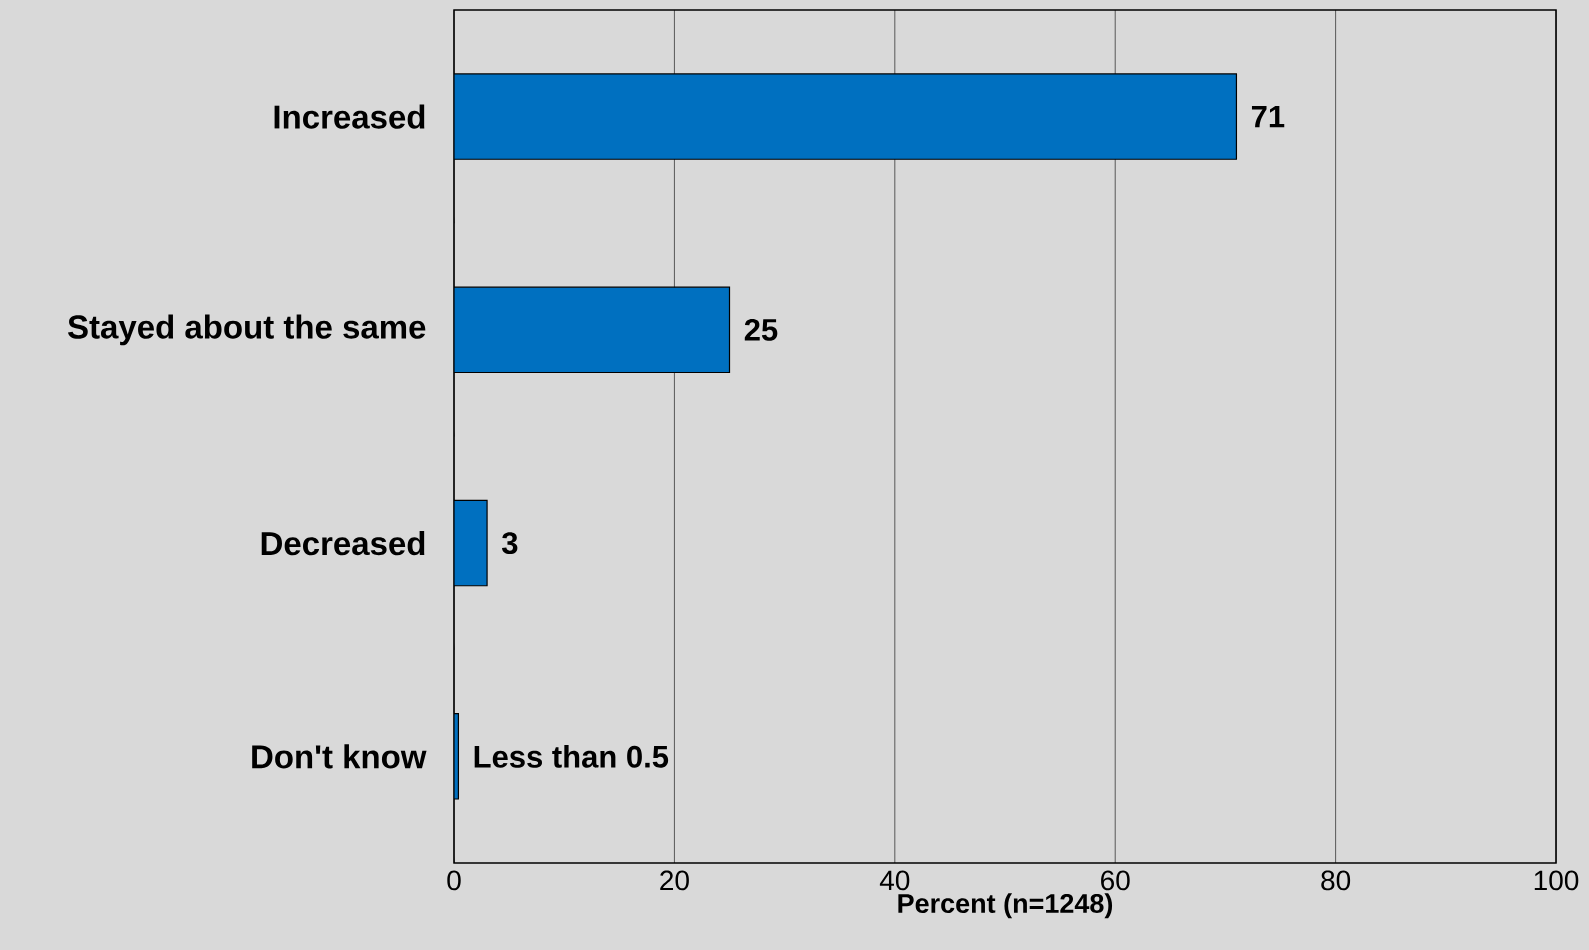 The image size is (1589, 950). Describe the element at coordinates (1115, 880) in the screenshot. I see `x-tick-label: 60` at that location.